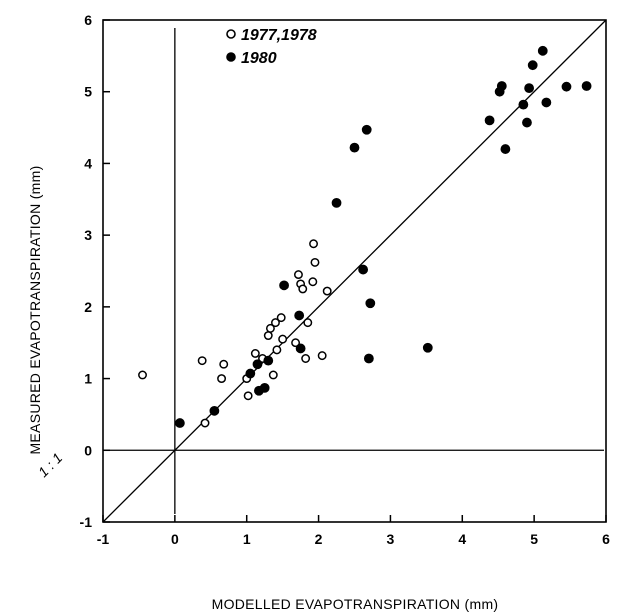 The height and width of the screenshot is (615, 622). I want to click on y-tick-label: -1, so click(86, 522).